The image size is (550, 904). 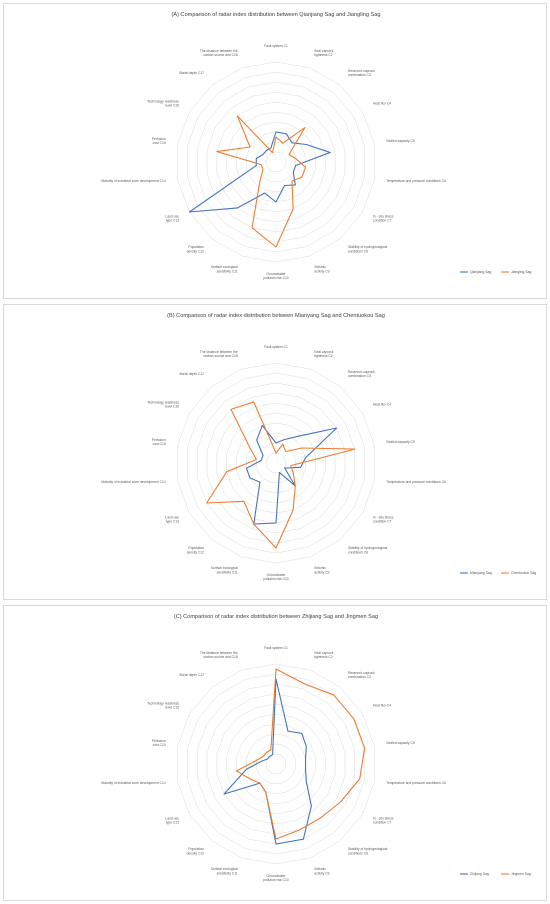 What do you see at coordinates (521, 874) in the screenshot?
I see `legend-label: Jingmen Sag` at bounding box center [521, 874].